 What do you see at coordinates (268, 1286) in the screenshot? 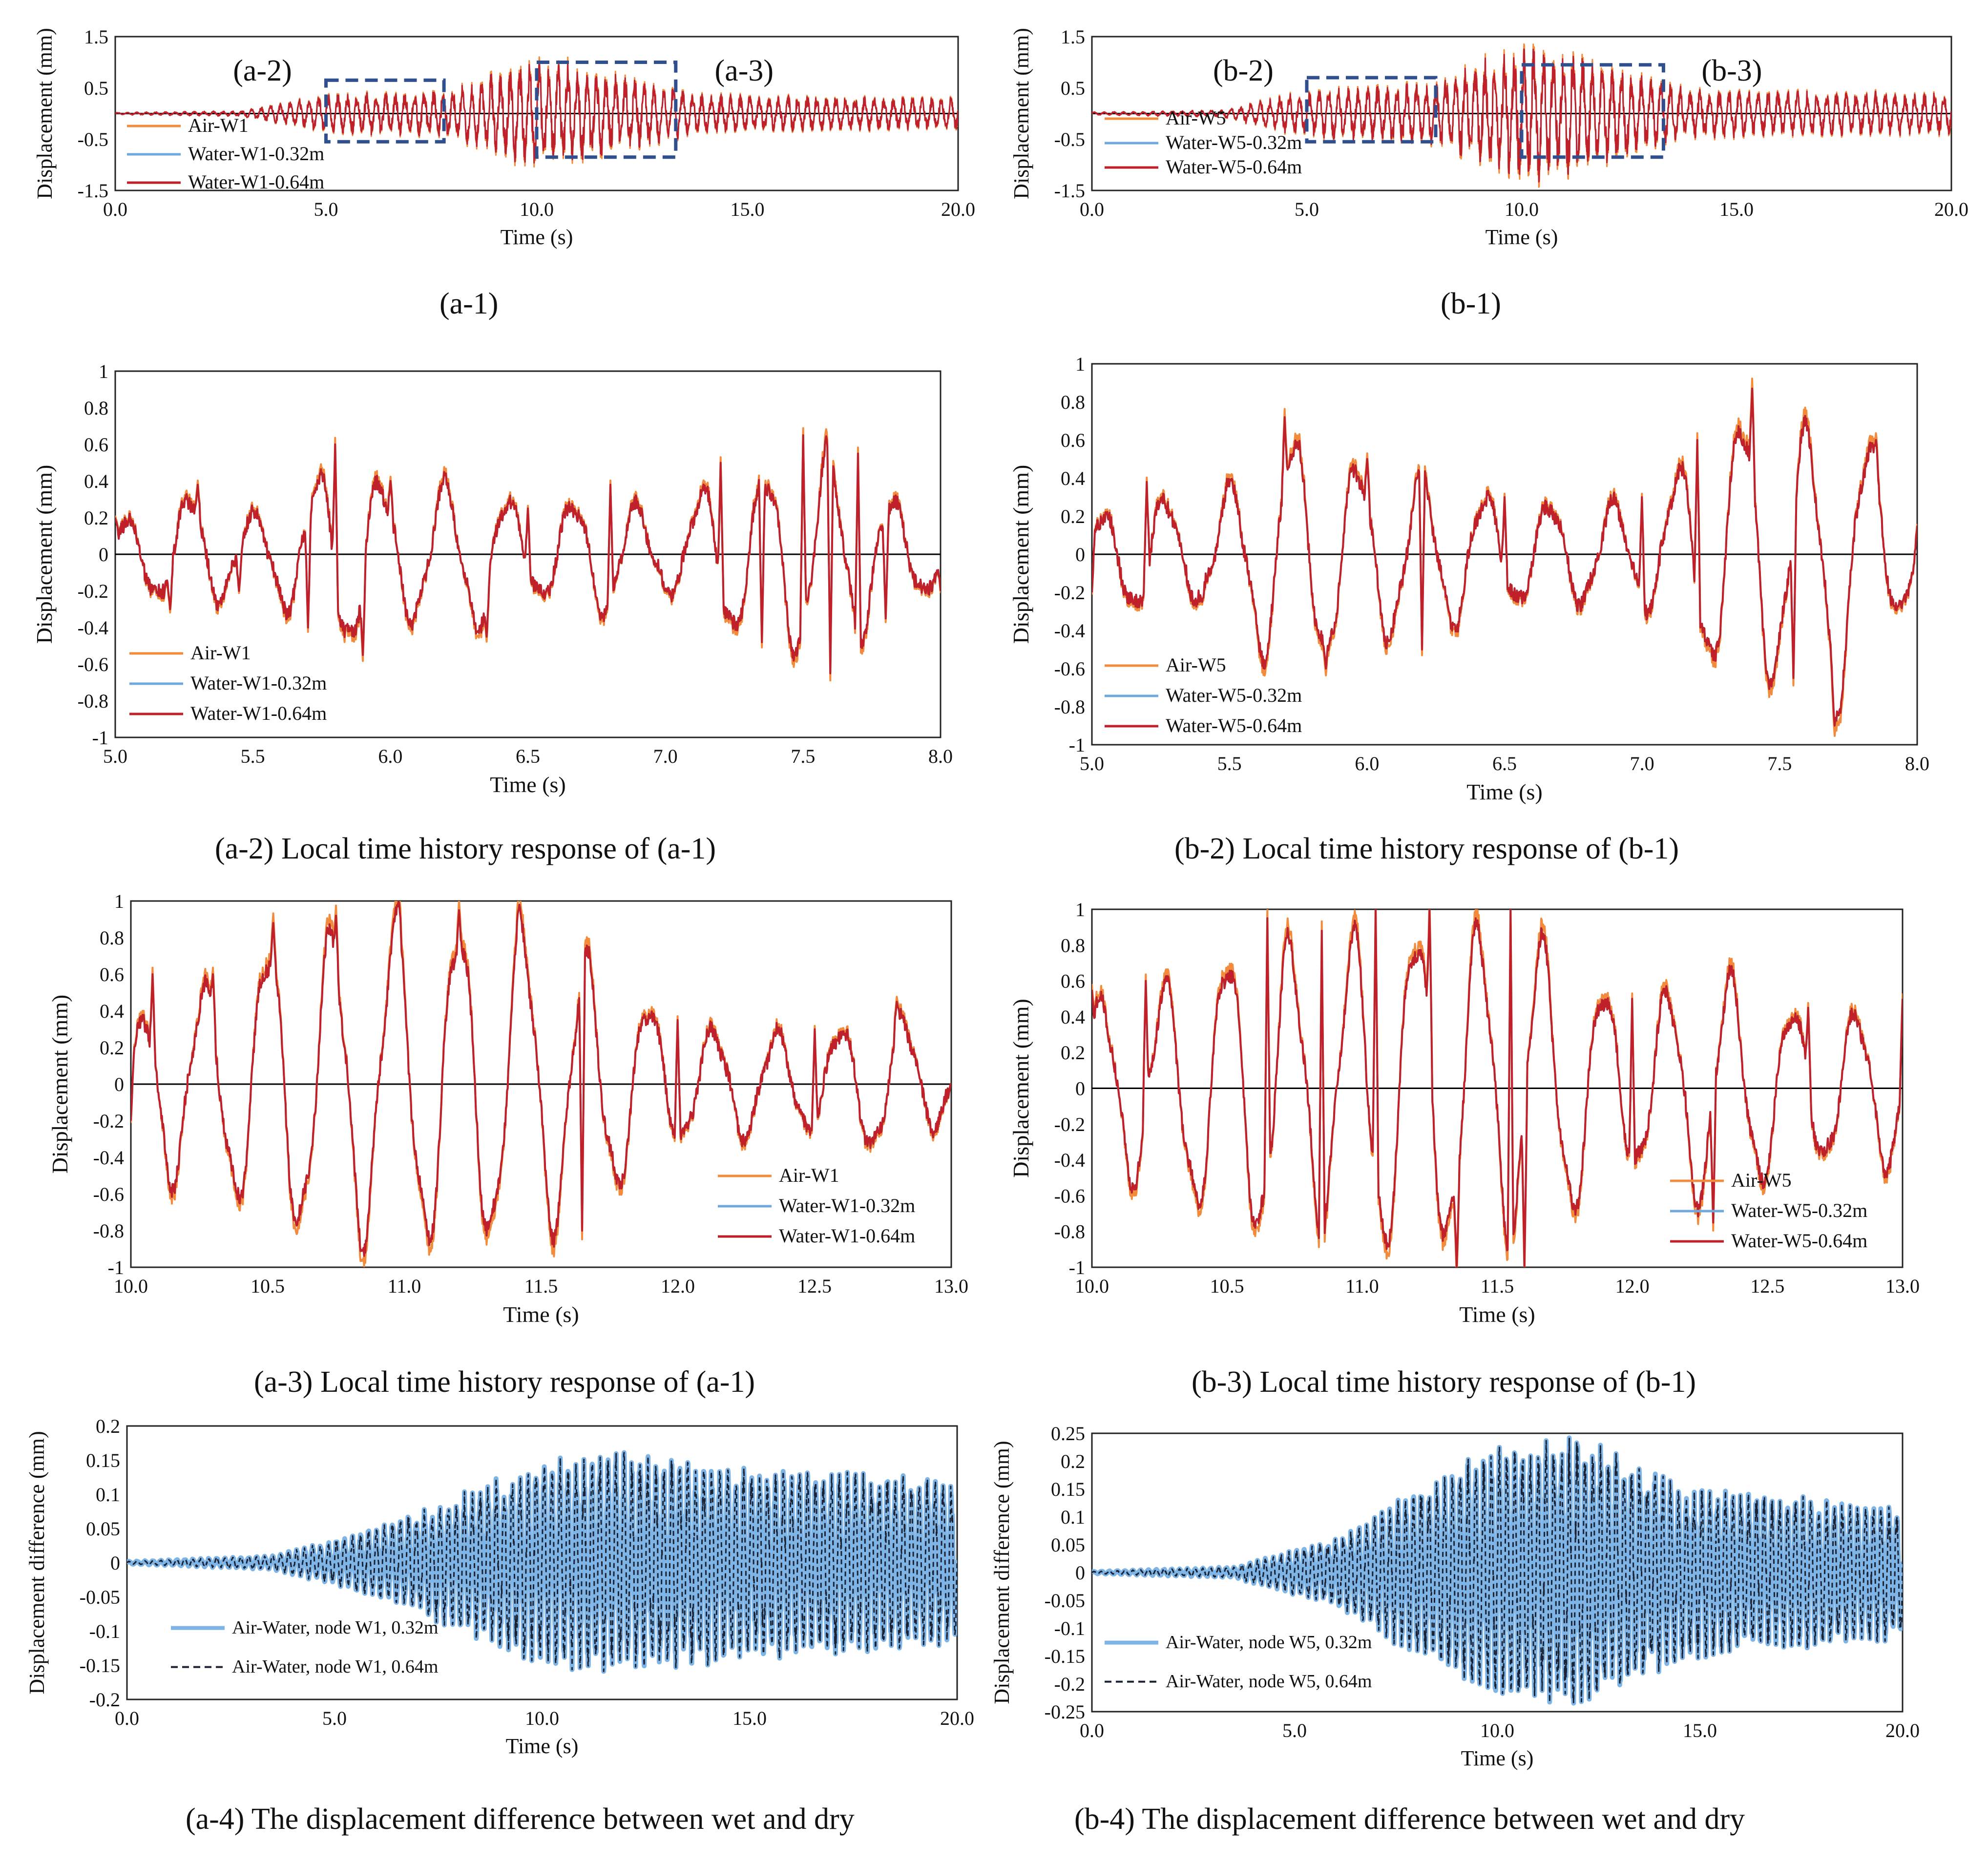
I see `x-tick-label: 10.5` at bounding box center [268, 1286].